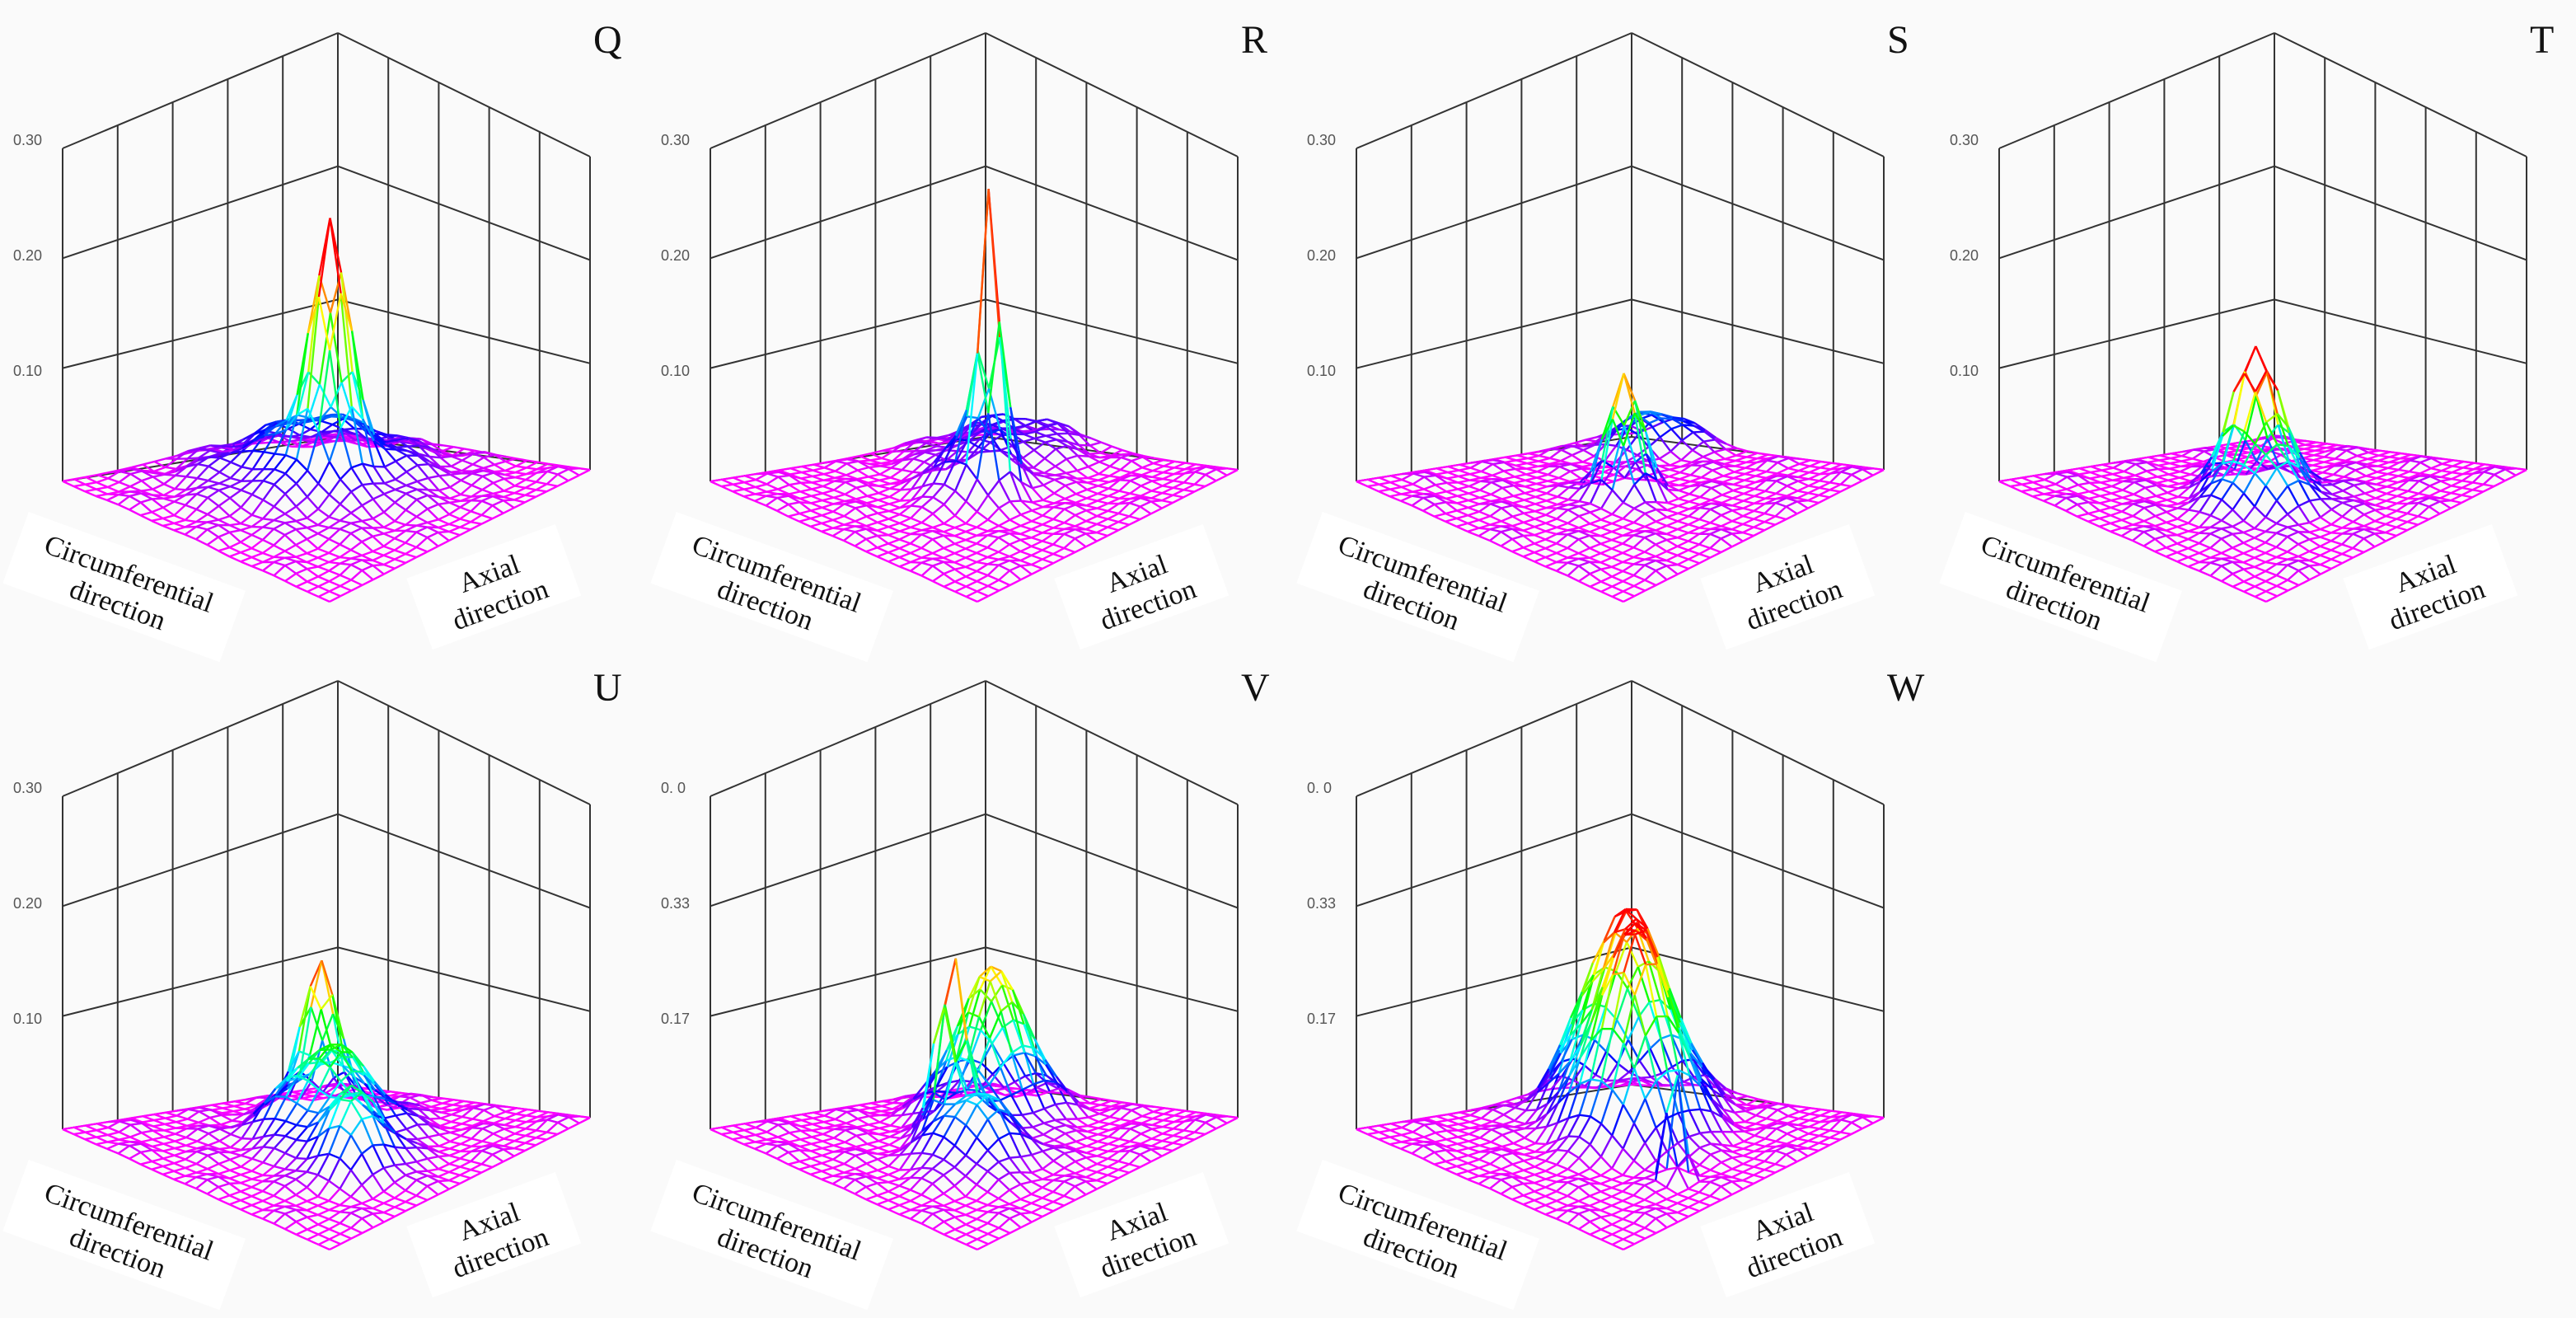 The height and width of the screenshot is (1318, 2576). I want to click on panel-label: T, so click(2542, 40).